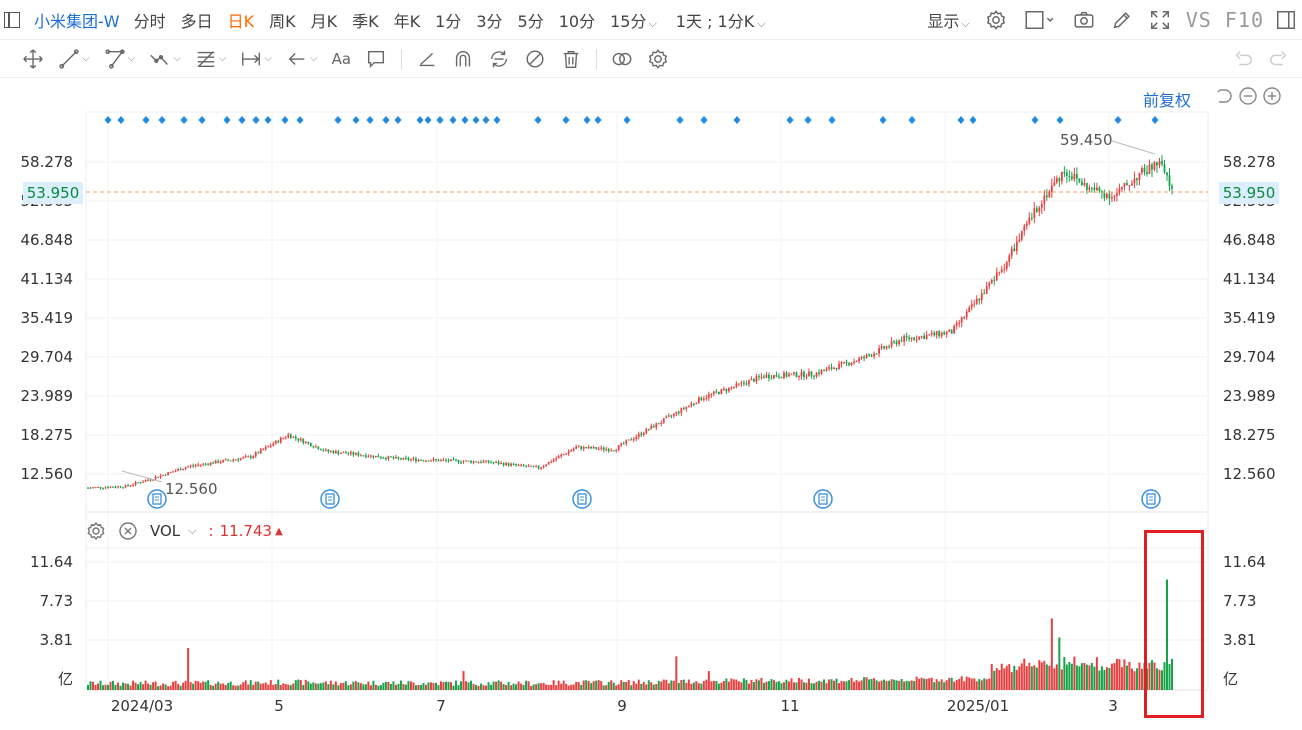 The image size is (1302, 730). I want to click on stock-name: 小米集团-W, so click(77, 21).